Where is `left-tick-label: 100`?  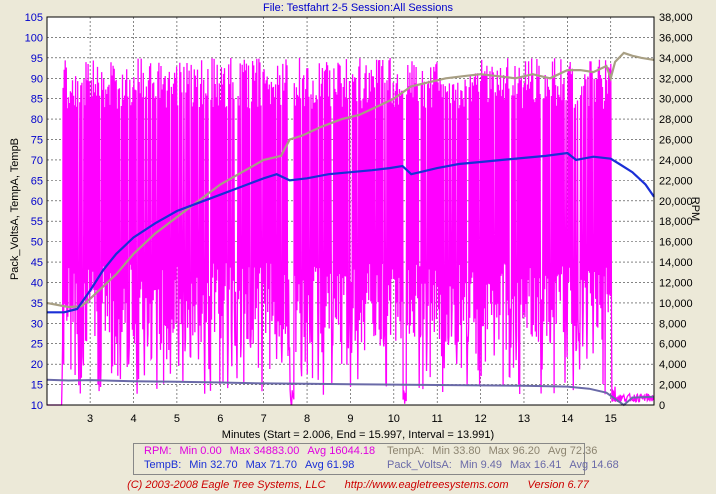
left-tick-label: 100 is located at coordinates (34, 38).